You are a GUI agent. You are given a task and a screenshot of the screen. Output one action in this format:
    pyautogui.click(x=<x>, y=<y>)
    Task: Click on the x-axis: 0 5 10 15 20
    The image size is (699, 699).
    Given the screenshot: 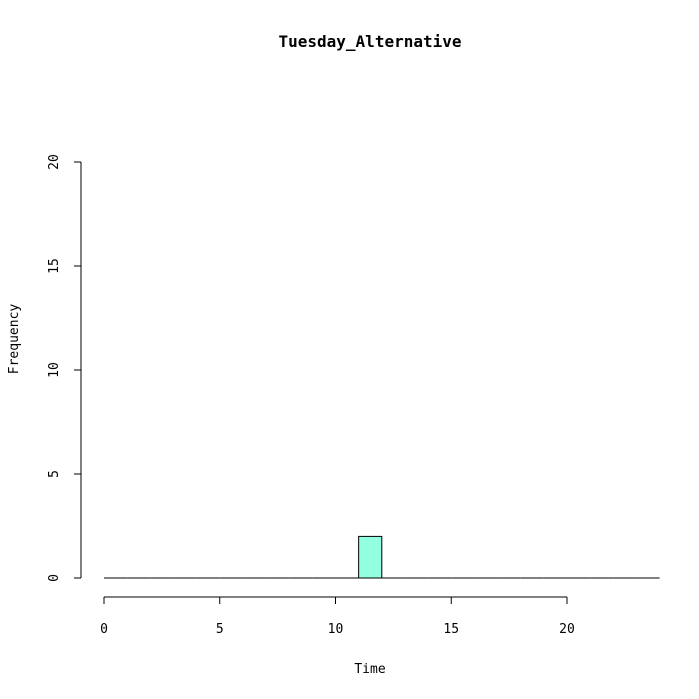 What is the action you would take?
    pyautogui.click(x=337, y=616)
    